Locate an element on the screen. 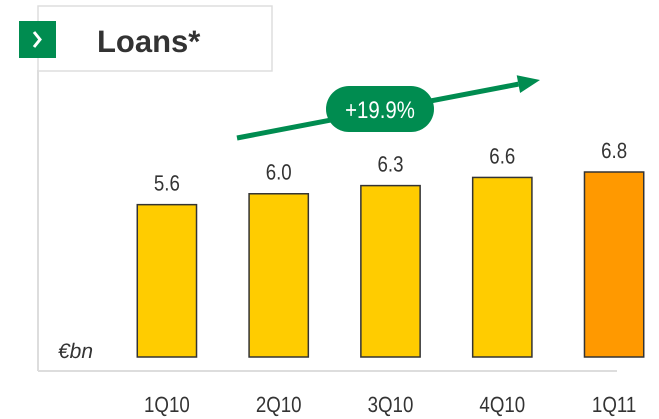  x-tick-label: 3Q10 is located at coordinates (391, 406).